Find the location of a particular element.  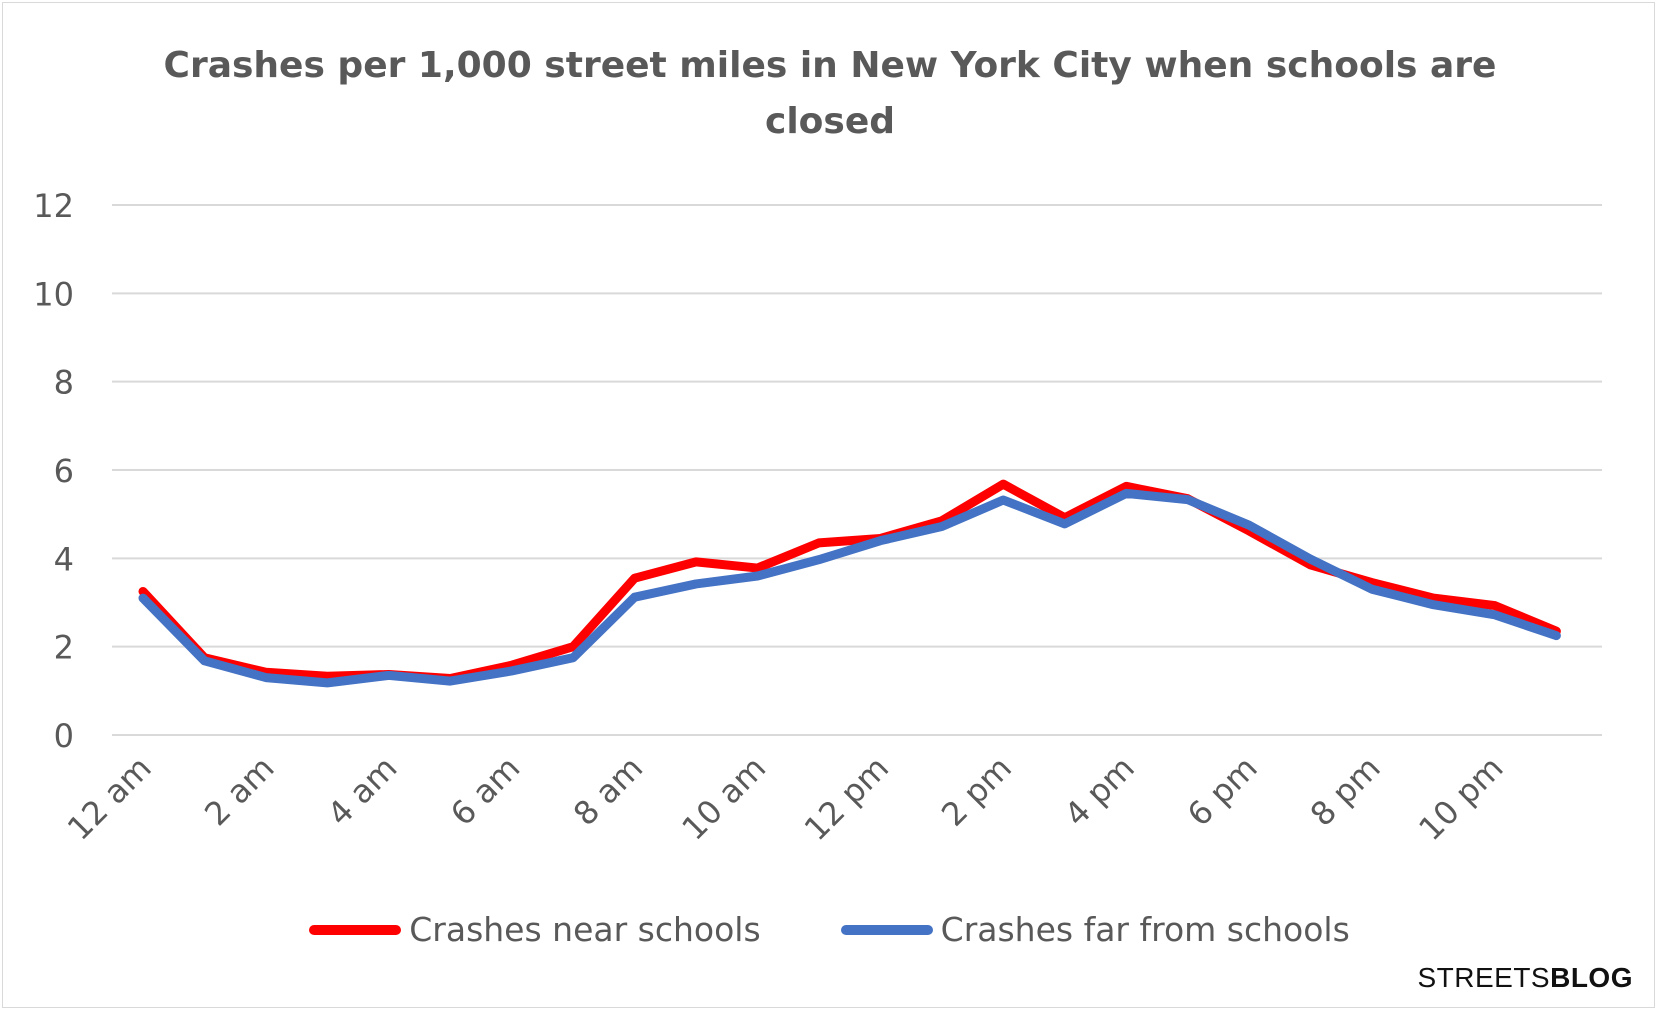

y-tick-label-10: 10 is located at coordinates (53, 294).